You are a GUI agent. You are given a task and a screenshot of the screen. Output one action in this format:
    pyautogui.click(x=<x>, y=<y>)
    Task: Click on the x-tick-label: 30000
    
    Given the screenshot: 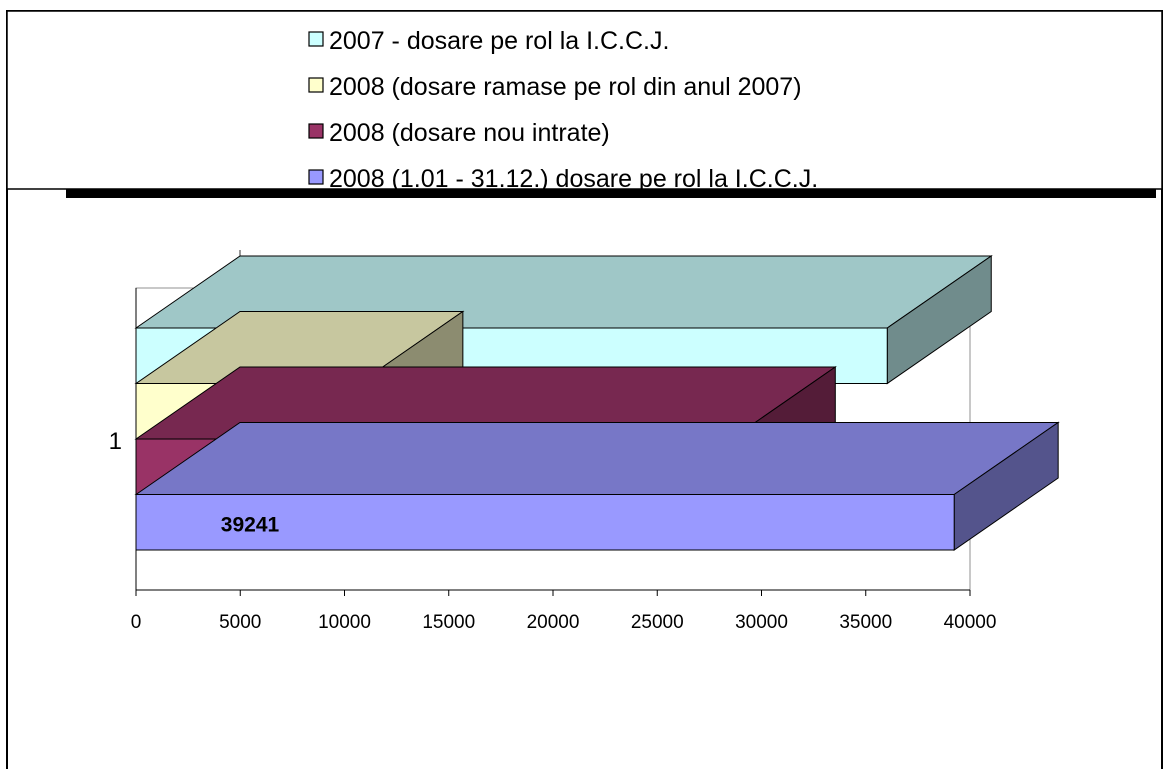 What is the action you would take?
    pyautogui.click(x=761, y=622)
    